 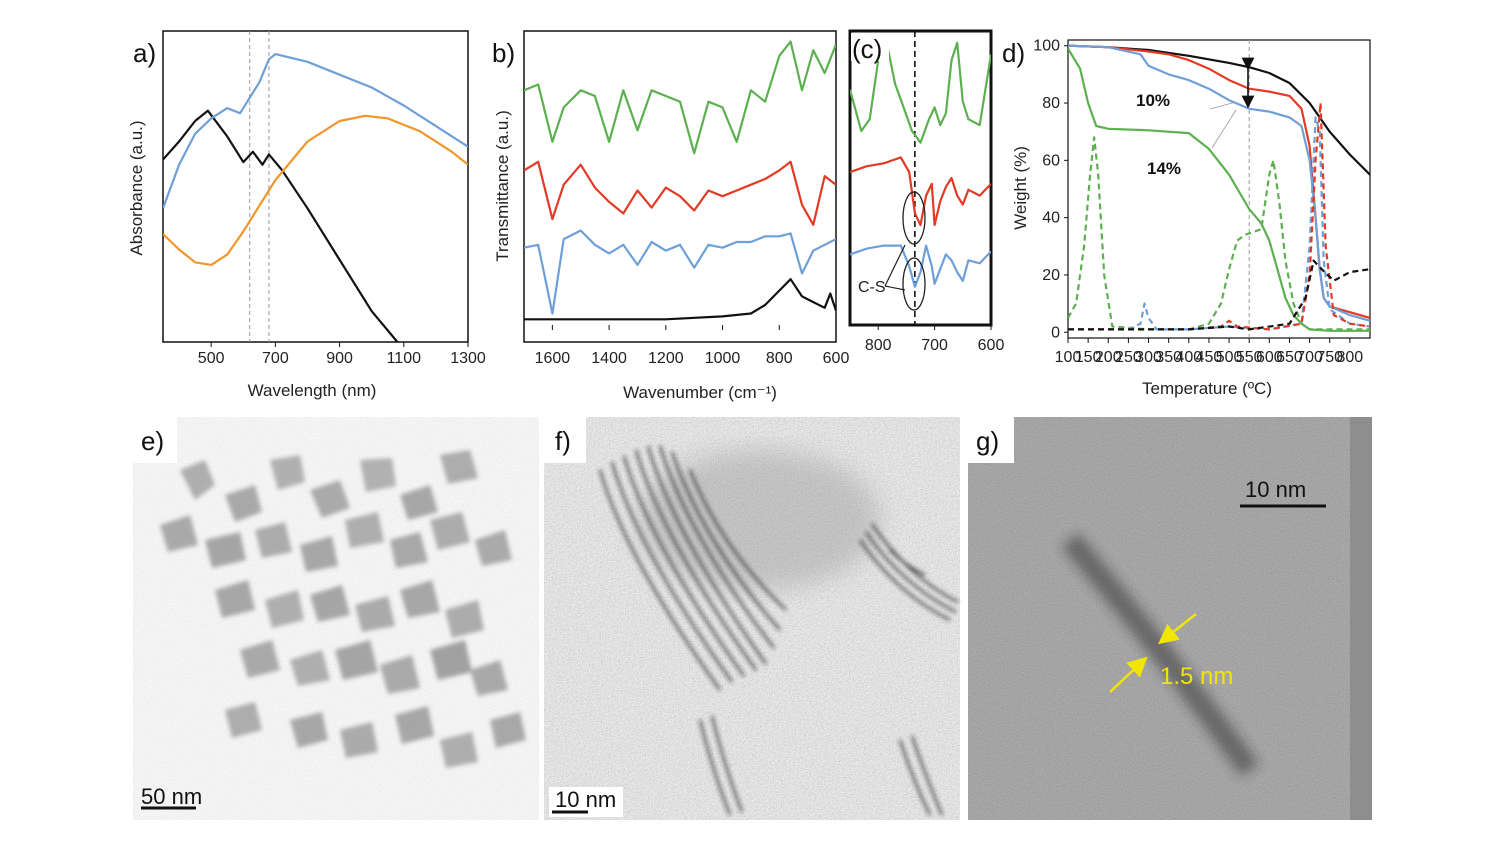 I want to click on y-tick-label-d: 60, so click(x=1051, y=160).